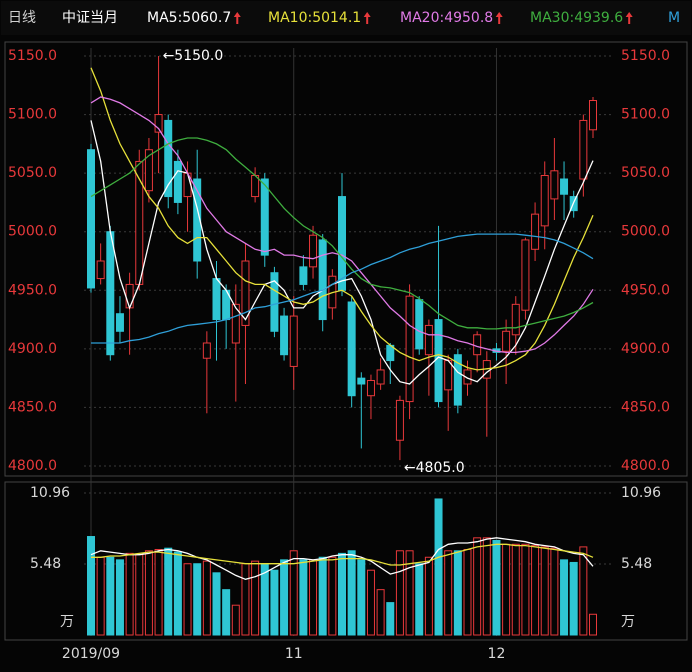 The image size is (692, 672). What do you see at coordinates (674, 18) in the screenshot?
I see `more-button: M` at bounding box center [674, 18].